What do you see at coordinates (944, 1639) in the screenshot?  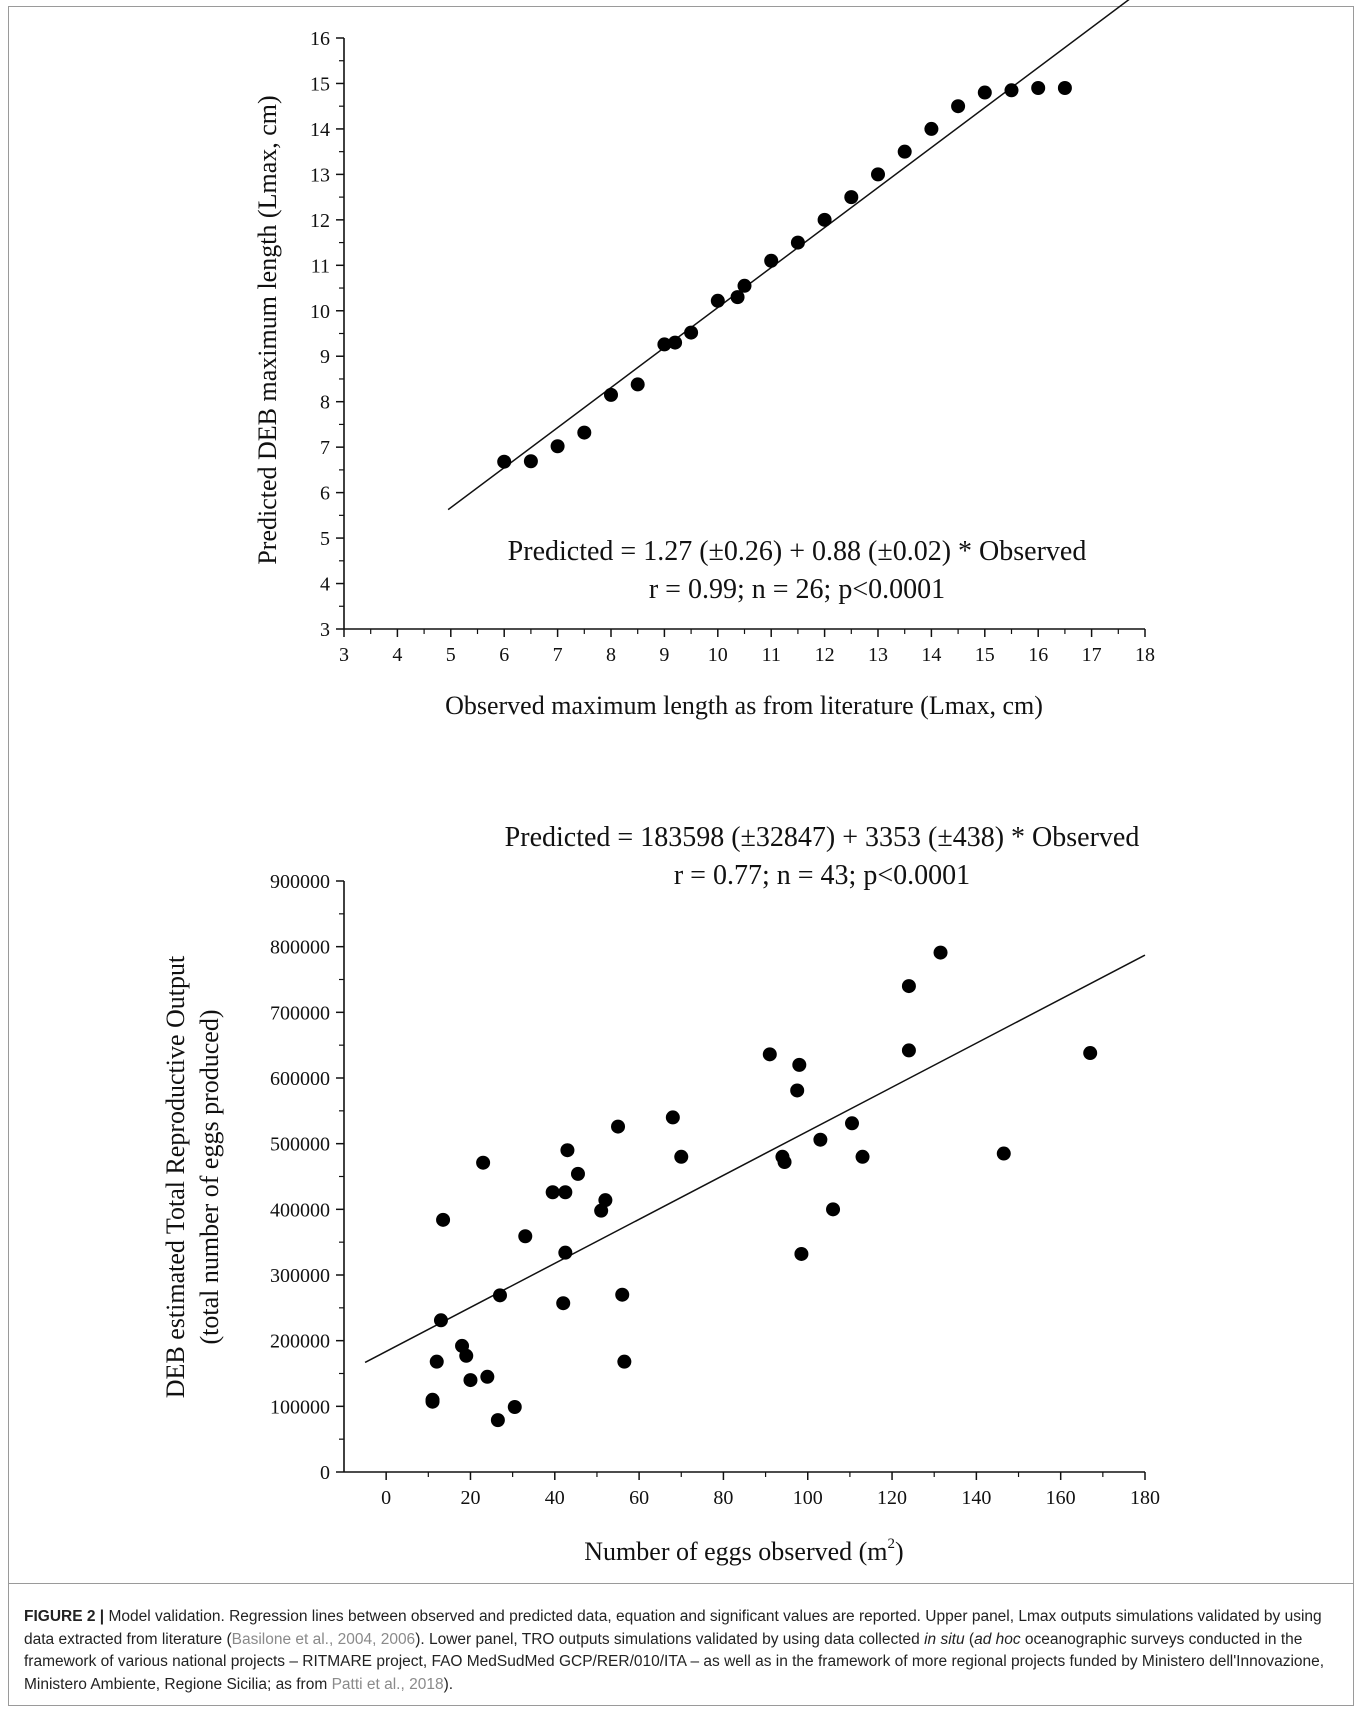 I see `caption-italic-1: in situ` at bounding box center [944, 1639].